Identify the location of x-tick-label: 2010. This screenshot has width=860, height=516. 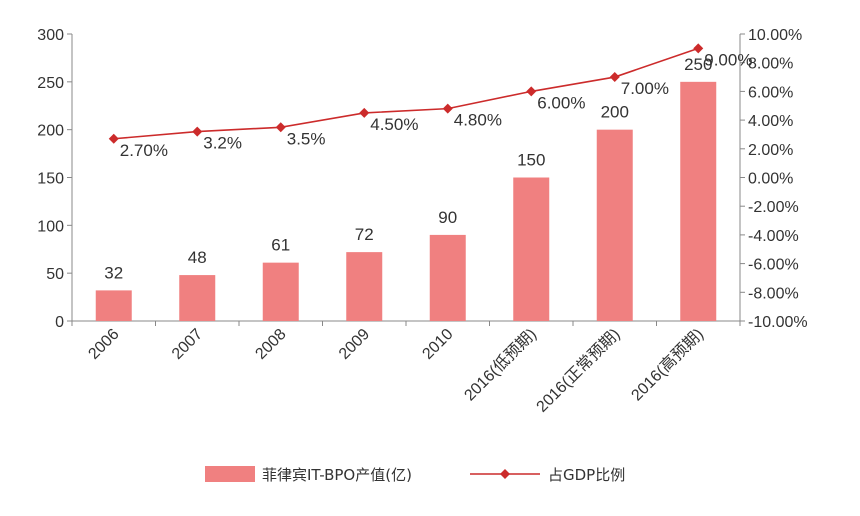
(437, 344).